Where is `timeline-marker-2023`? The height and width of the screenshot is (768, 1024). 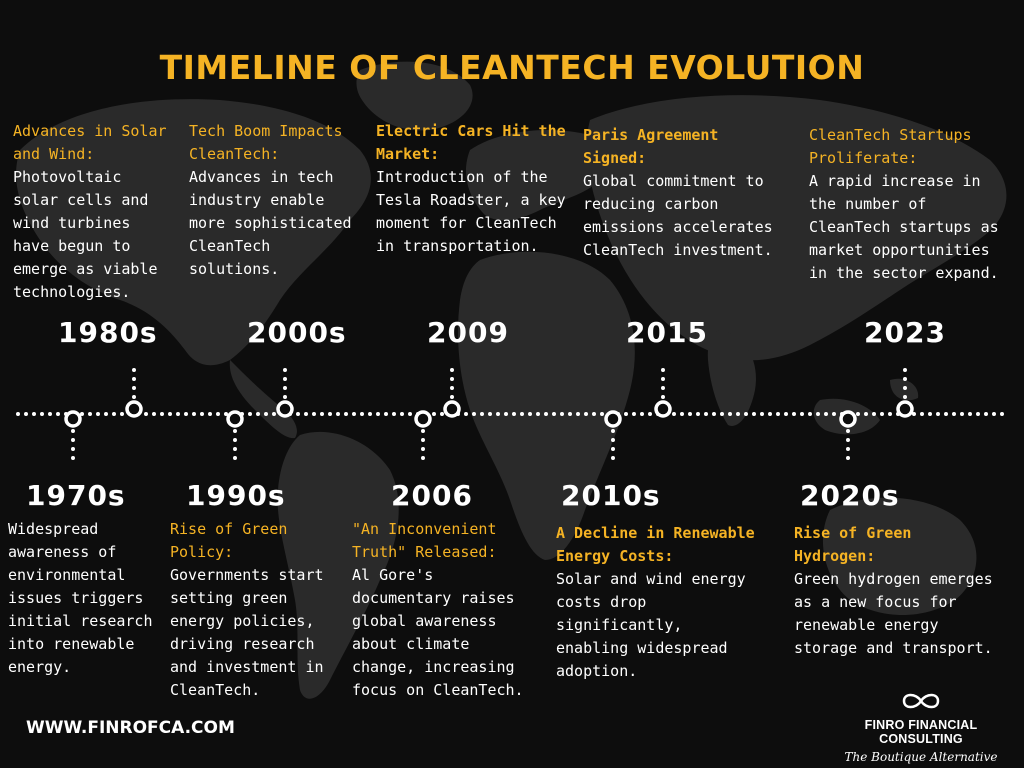
timeline-marker-2023 is located at coordinates (905, 409).